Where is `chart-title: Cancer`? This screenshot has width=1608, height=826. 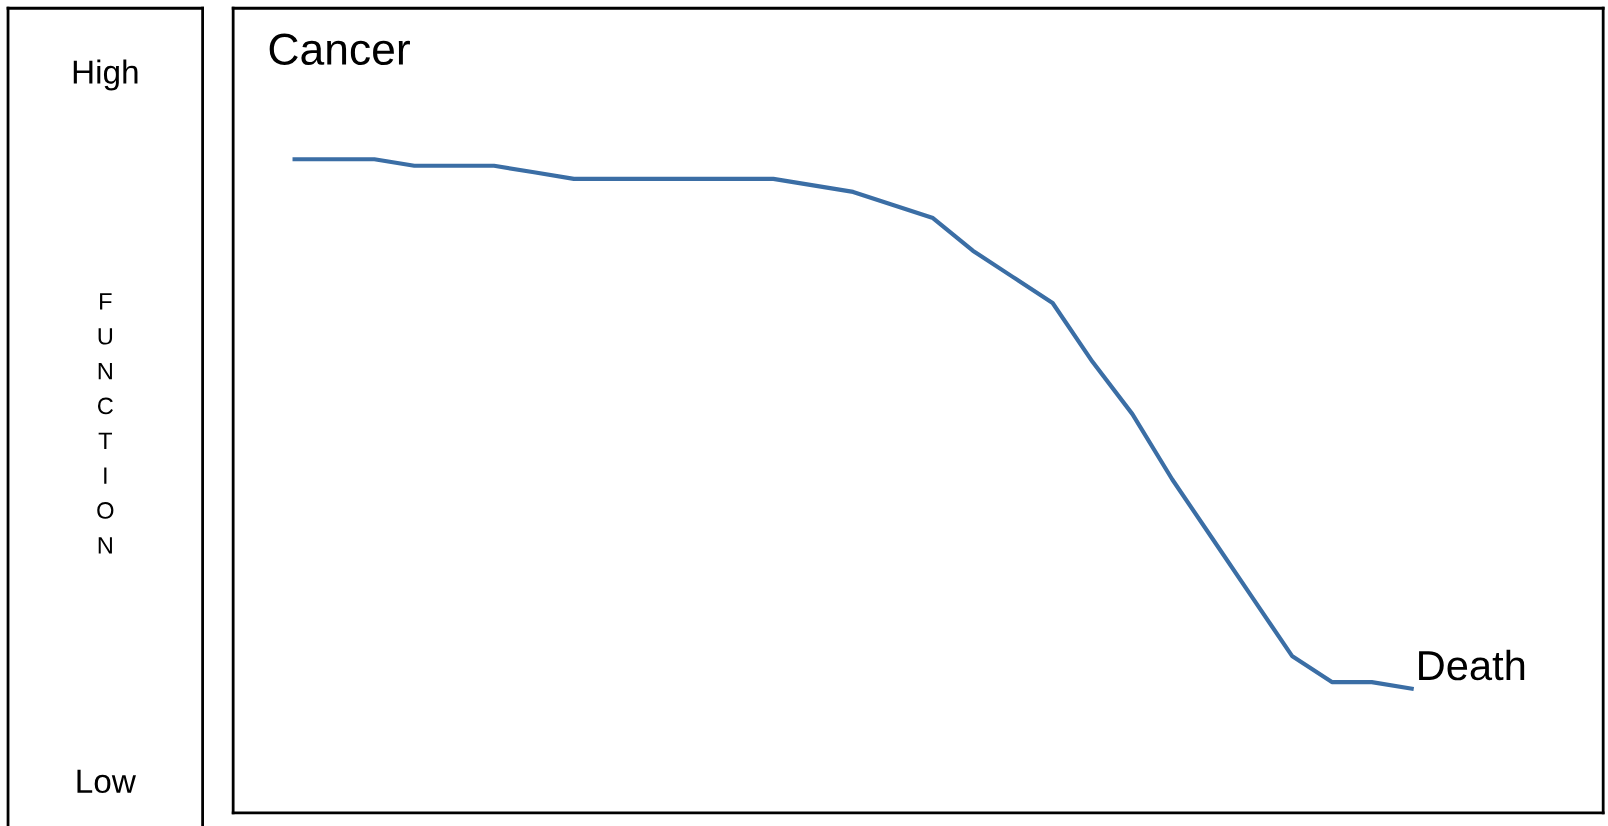
chart-title: Cancer is located at coordinates (339, 49).